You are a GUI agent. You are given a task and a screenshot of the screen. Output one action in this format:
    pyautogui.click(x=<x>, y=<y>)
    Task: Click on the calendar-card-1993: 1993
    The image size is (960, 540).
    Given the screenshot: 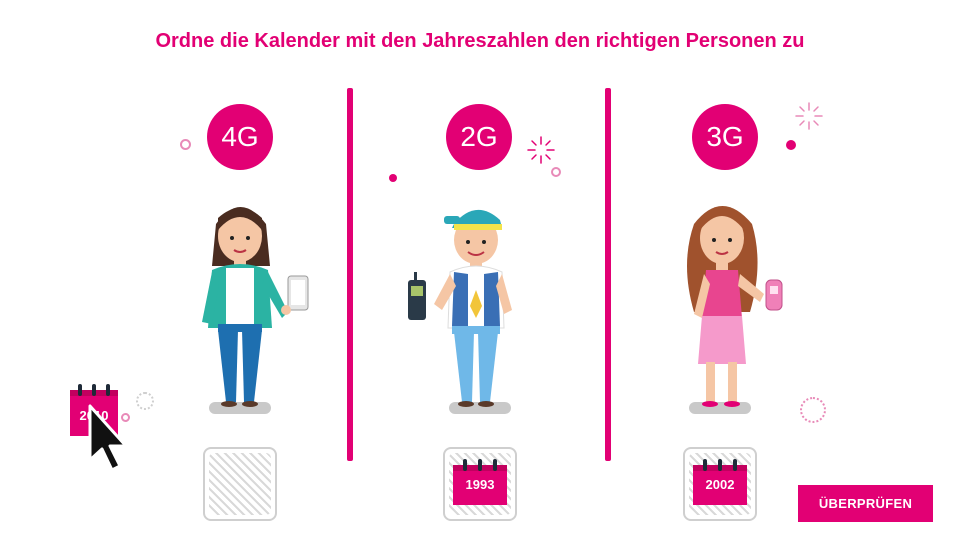 What is the action you would take?
    pyautogui.click(x=480, y=482)
    